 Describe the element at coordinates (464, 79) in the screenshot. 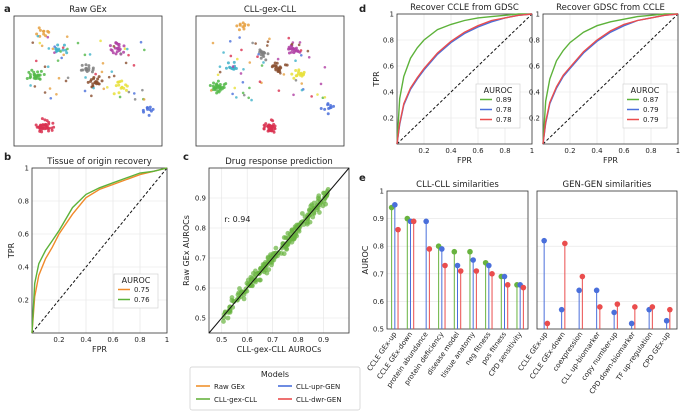

I see `roc-curve` at that location.